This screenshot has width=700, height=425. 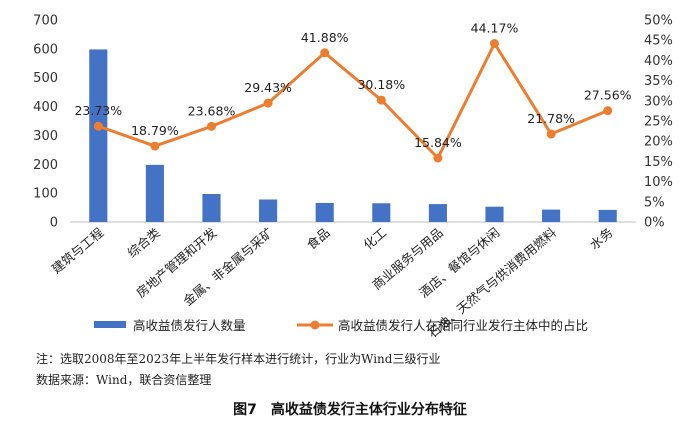 What do you see at coordinates (45, 78) in the screenshot?
I see `left-tick-label: 500` at bounding box center [45, 78].